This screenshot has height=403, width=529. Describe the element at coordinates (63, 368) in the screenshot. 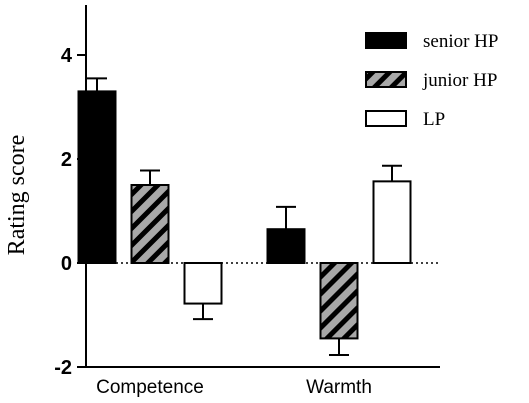

I see `y-tick-label: -2` at that location.